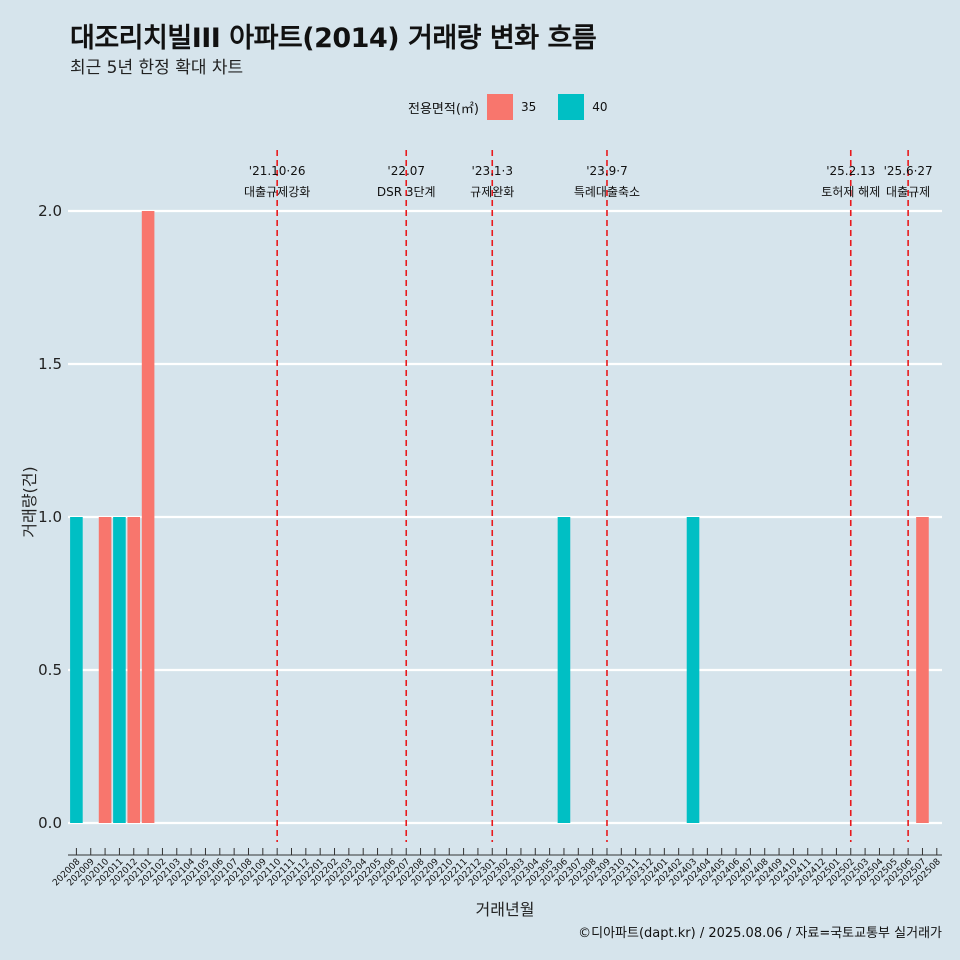 This screenshot has height=960, width=960. Describe the element at coordinates (505, 909) in the screenshot. I see `x-axis-title: 거래년월` at that location.